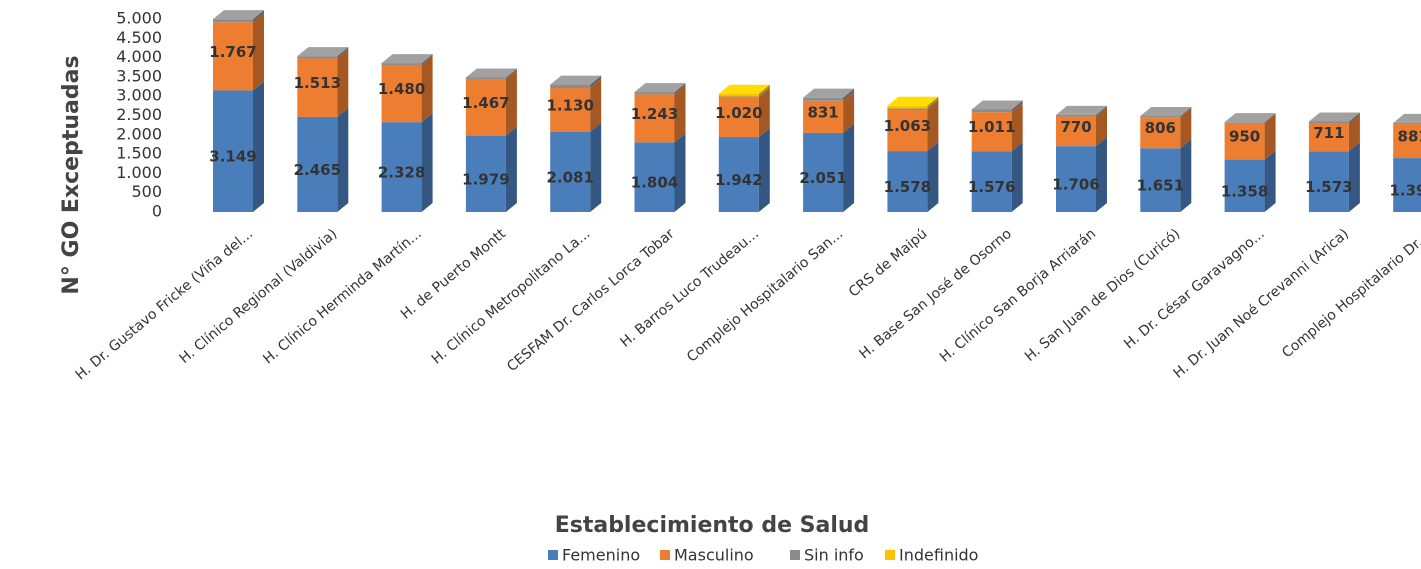 This screenshot has width=1421, height=569. What do you see at coordinates (795, 555) in the screenshot?
I see `legend-swatch` at bounding box center [795, 555].